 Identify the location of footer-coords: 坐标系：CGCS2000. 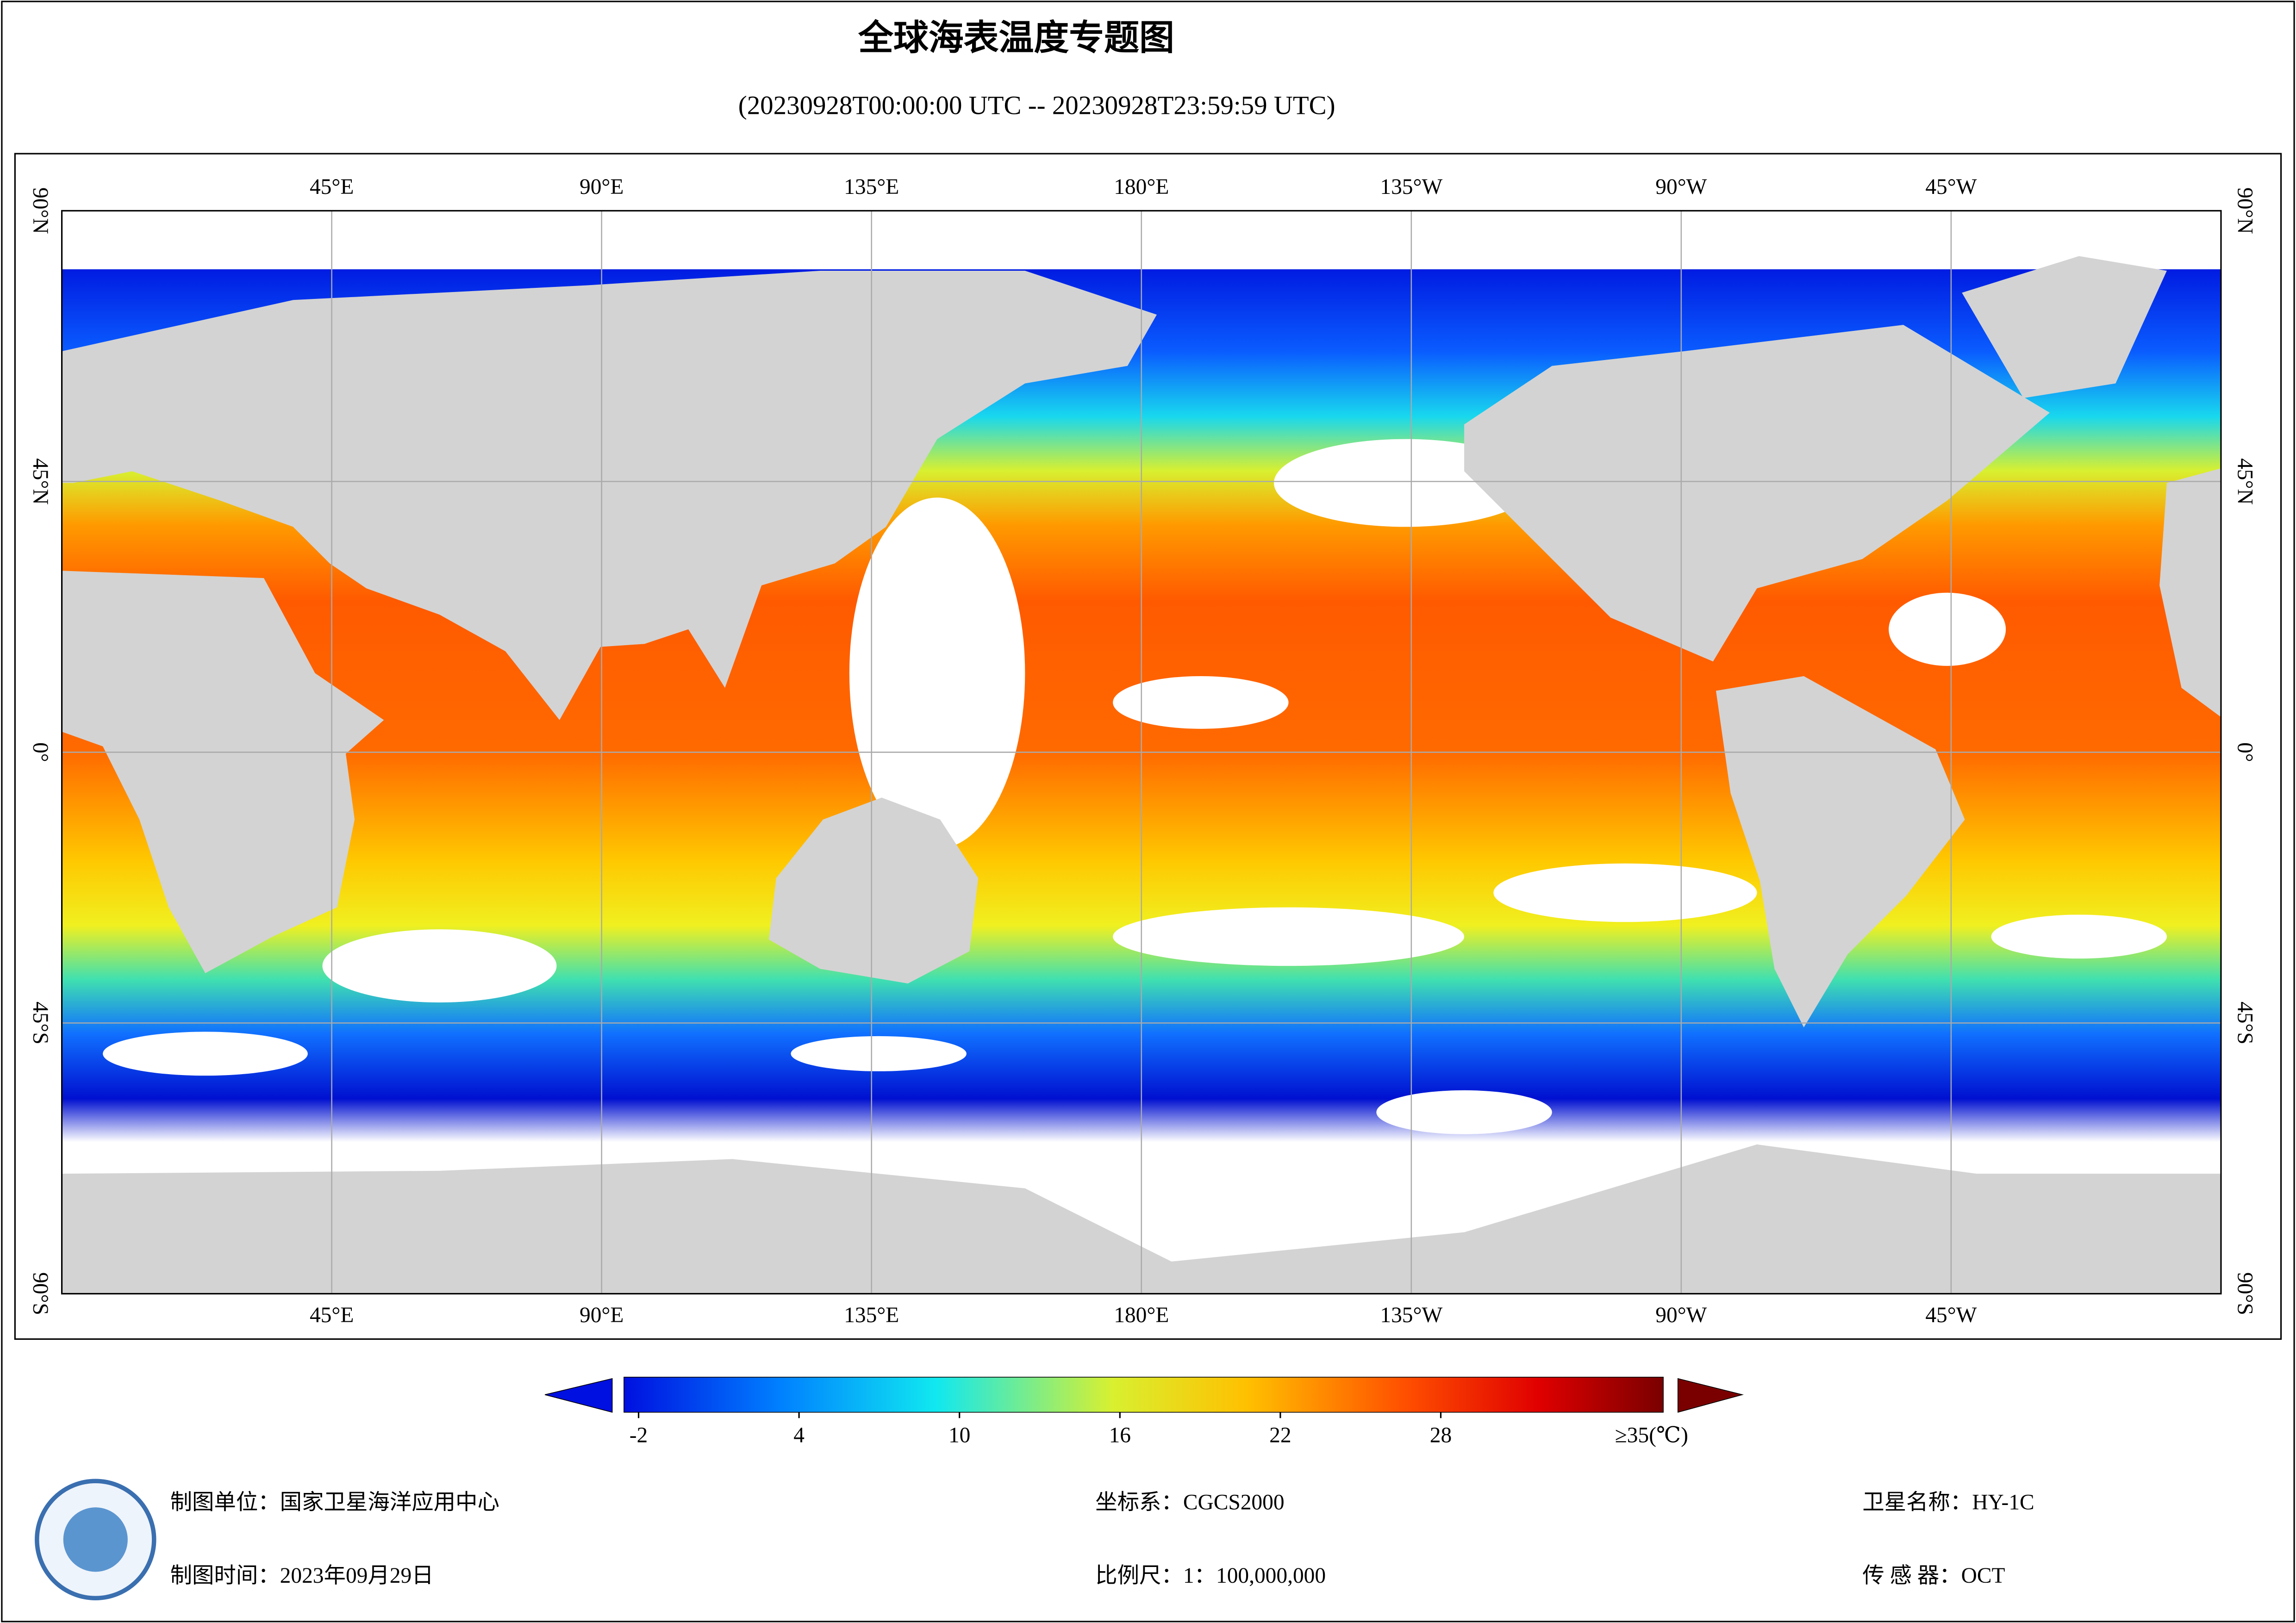
(1189, 1503).